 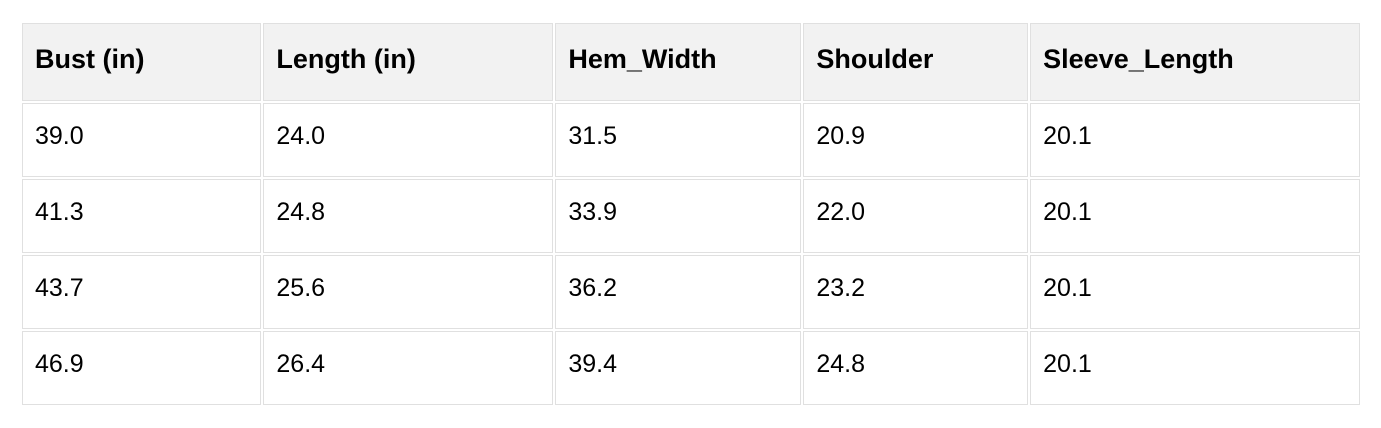 What do you see at coordinates (916, 62) in the screenshot?
I see `column-header-shoulder: Shoulder` at bounding box center [916, 62].